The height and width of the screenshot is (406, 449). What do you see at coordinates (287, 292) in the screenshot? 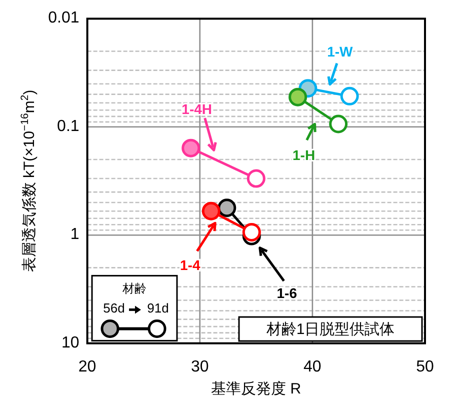
I see `legend-label: 1-6` at bounding box center [287, 292].